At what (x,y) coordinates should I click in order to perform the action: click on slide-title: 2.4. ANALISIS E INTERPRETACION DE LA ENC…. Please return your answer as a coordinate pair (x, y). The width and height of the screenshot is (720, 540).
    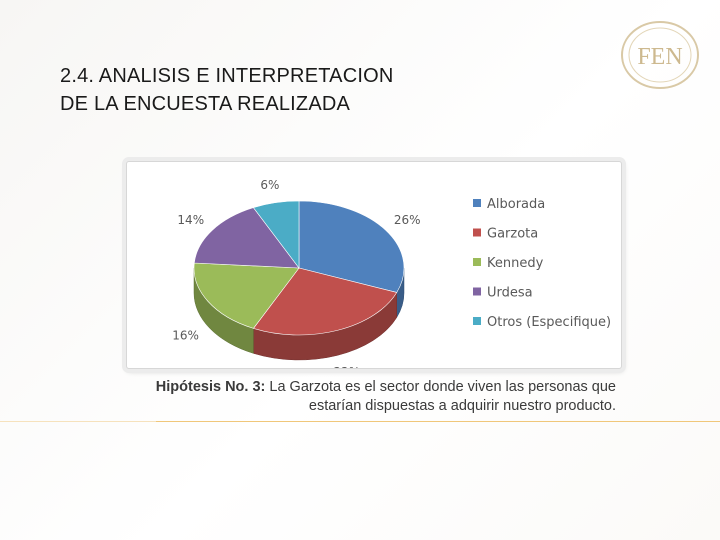
    Looking at the image, I should click on (227, 90).